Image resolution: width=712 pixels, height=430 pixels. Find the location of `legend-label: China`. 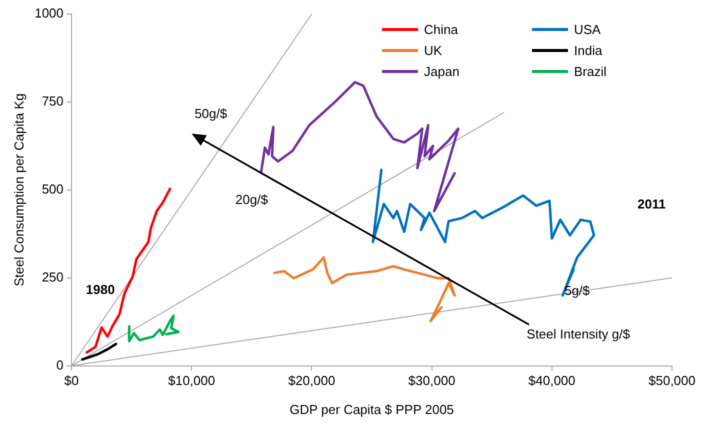

legend-label: China is located at coordinates (441, 29).